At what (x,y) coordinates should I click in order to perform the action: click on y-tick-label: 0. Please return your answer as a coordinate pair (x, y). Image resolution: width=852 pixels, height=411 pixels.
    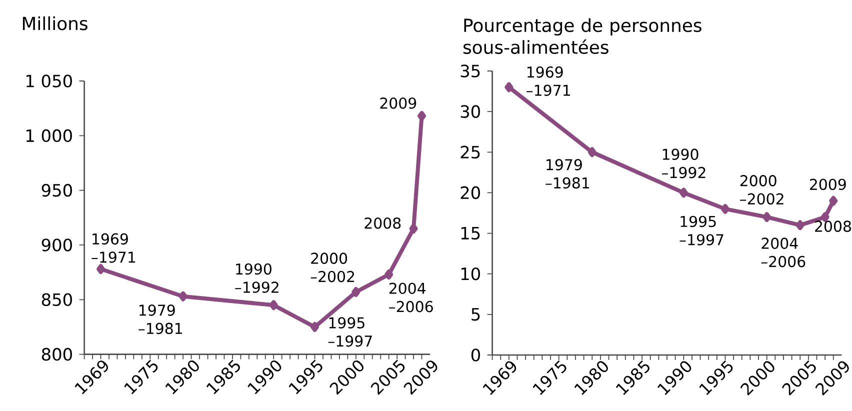
    Looking at the image, I should click on (475, 355).